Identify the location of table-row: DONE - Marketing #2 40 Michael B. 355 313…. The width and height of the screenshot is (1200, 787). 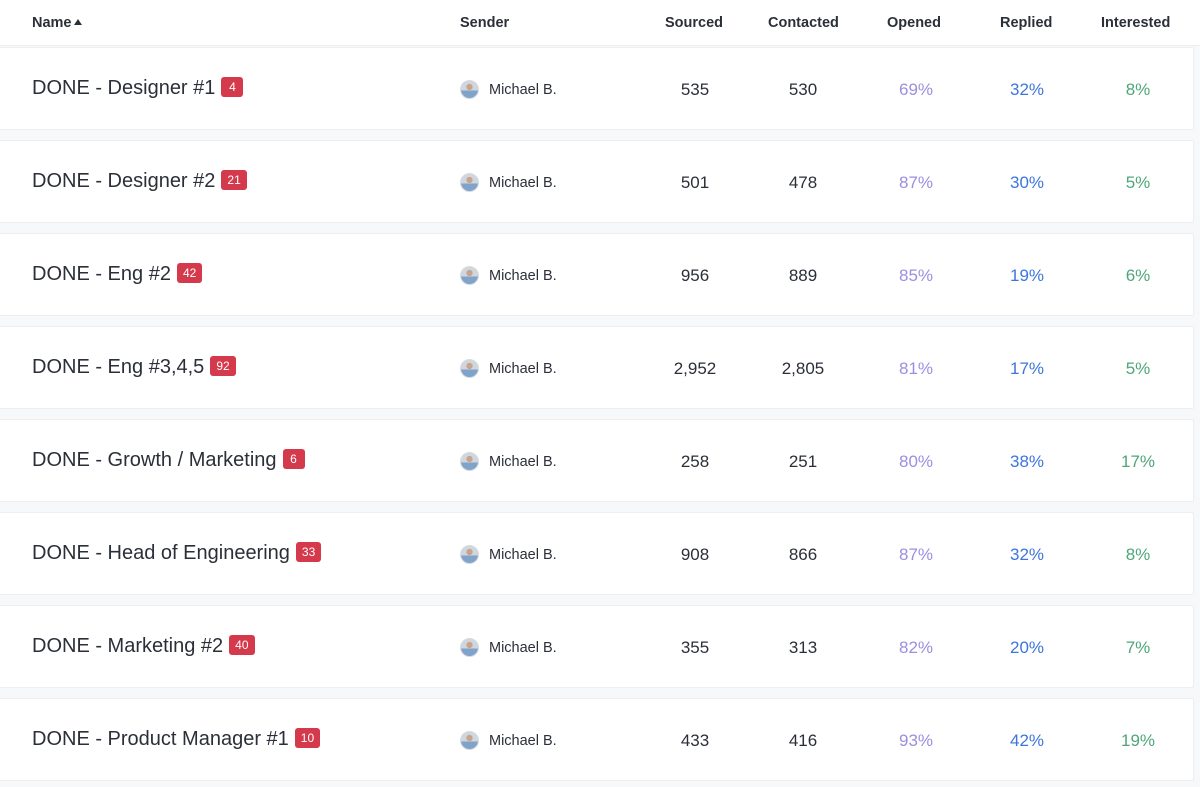
(597, 646).